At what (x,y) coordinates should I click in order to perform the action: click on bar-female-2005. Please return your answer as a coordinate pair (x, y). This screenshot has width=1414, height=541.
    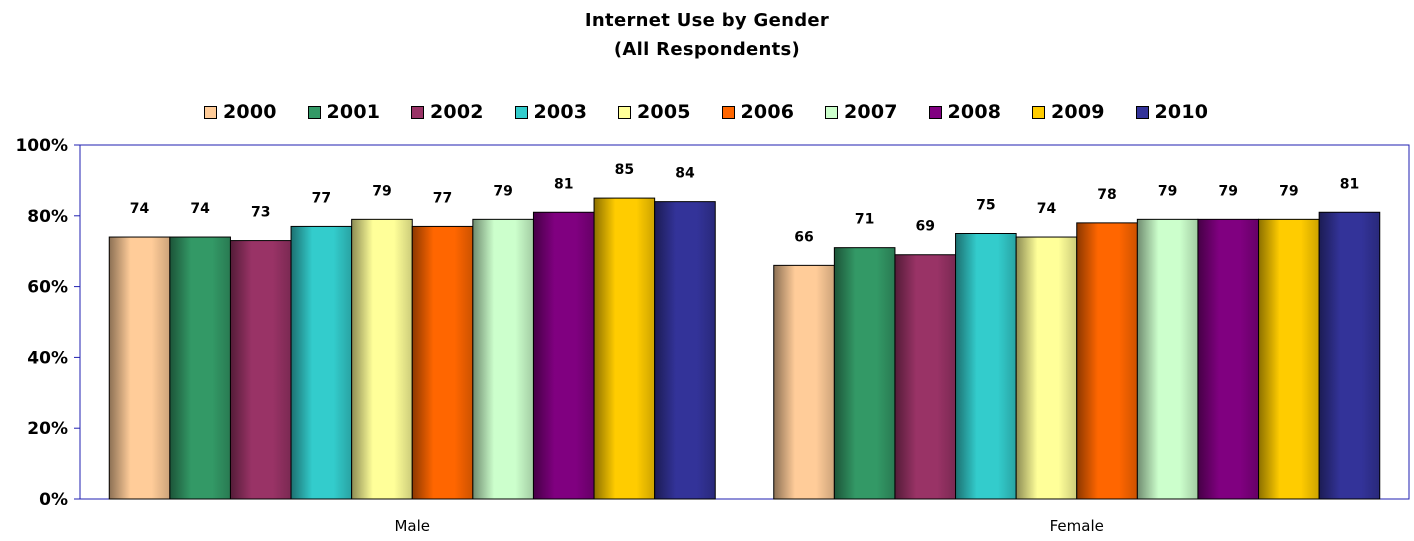
    Looking at the image, I should click on (1046, 368).